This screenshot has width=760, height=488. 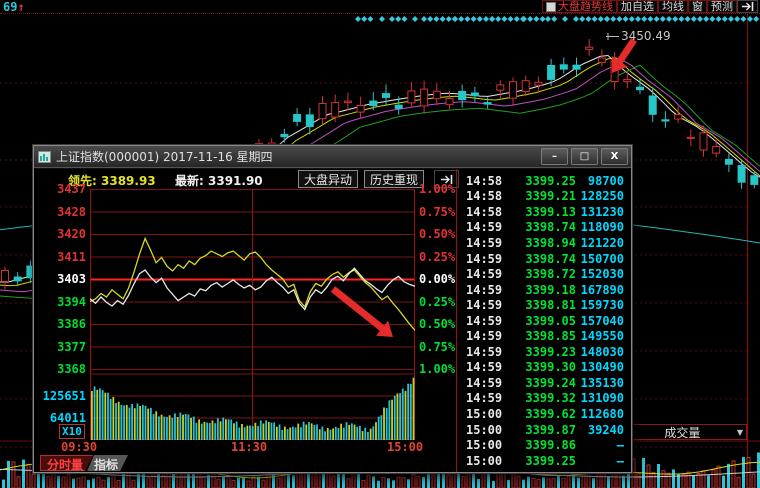 I want to click on tape-volume: 130490, so click(x=602, y=367).